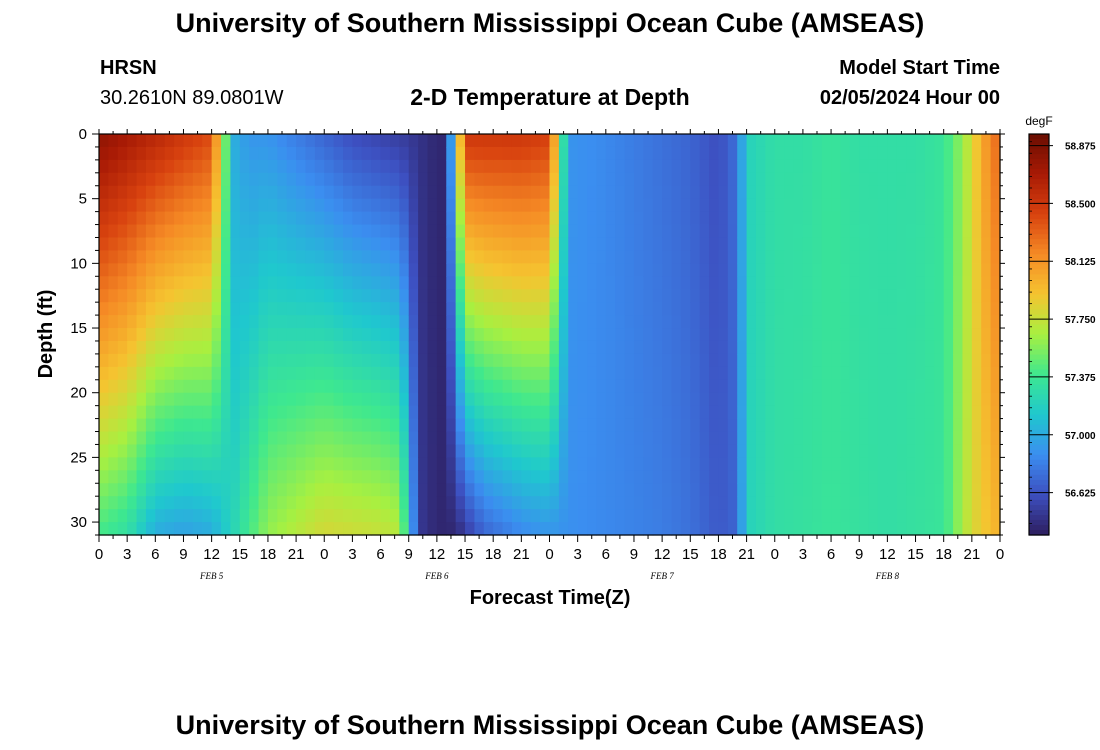 The image size is (1100, 750). Describe the element at coordinates (78, 328) in the screenshot. I see `y-tick-label: 15` at that location.